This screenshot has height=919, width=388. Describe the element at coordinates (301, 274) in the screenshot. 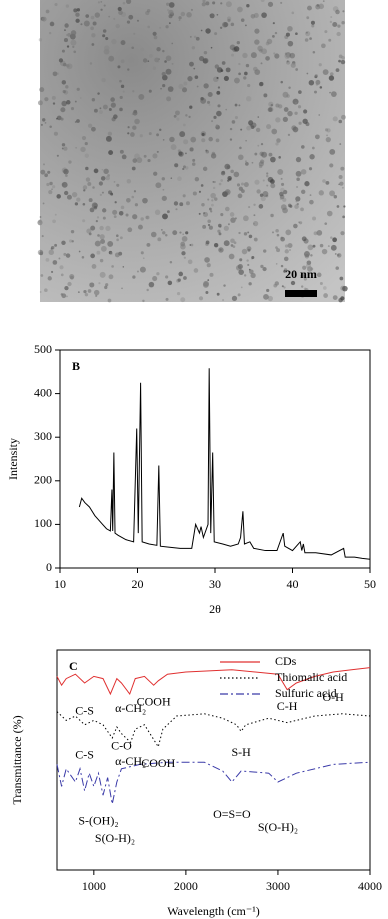

I see `scale-bar-label: 20 nm` at that location.